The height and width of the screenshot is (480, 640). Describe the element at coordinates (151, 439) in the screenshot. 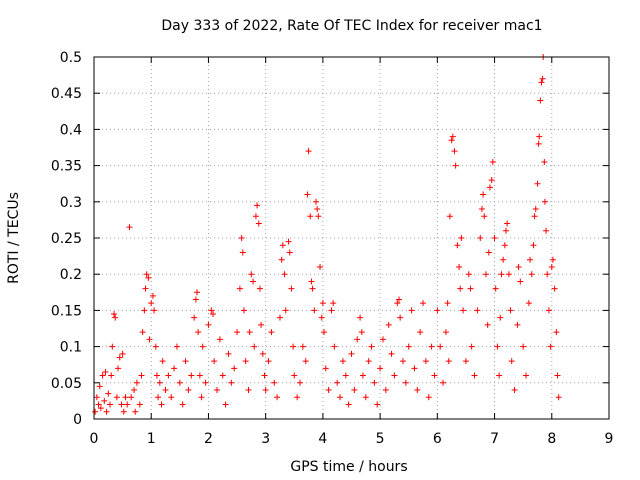

I see `x-tick-label: 1` at that location.